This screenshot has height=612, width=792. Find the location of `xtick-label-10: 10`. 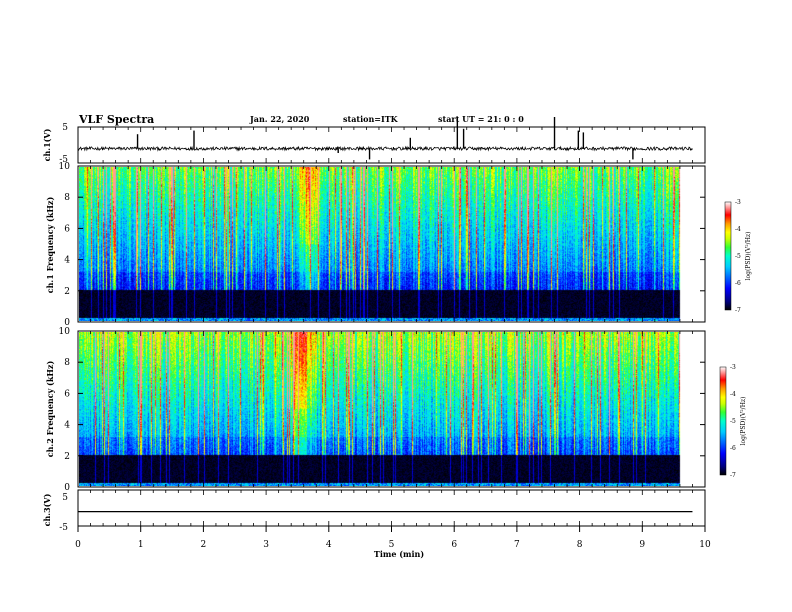

xtick-label-10: 10 is located at coordinates (705, 545).